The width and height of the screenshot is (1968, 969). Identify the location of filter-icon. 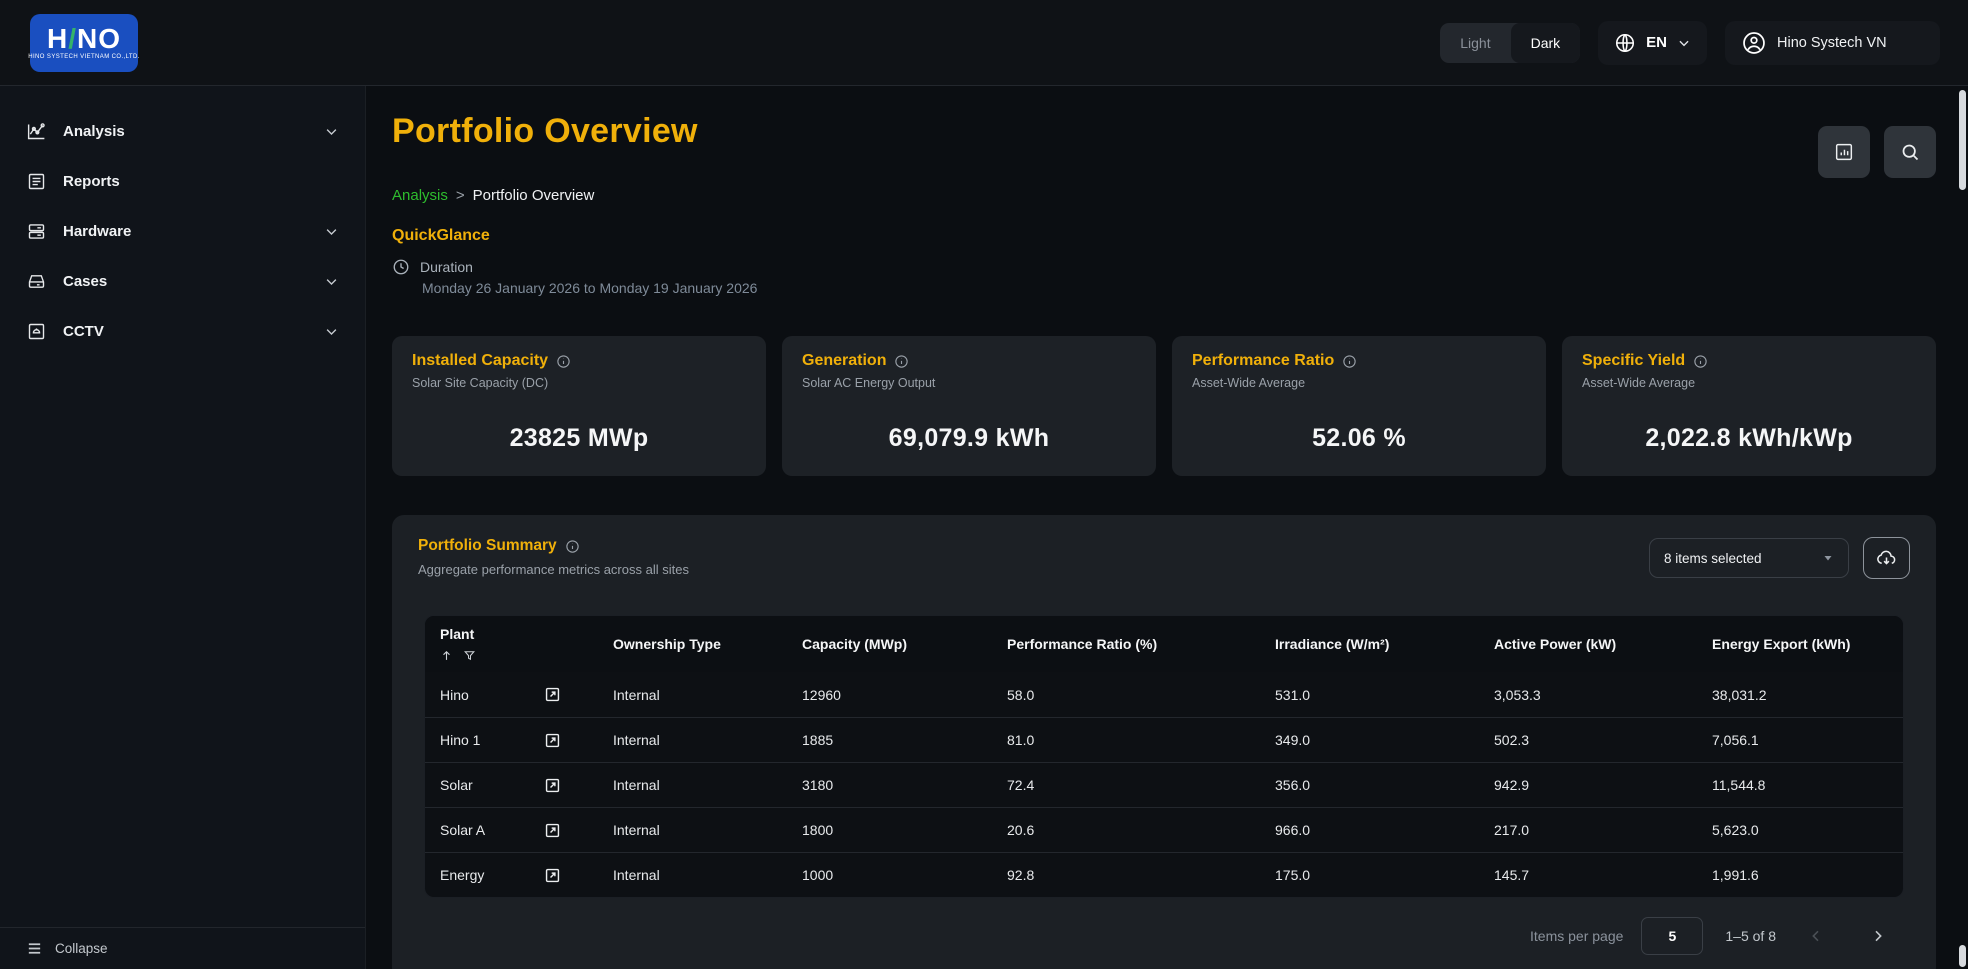
(469, 655).